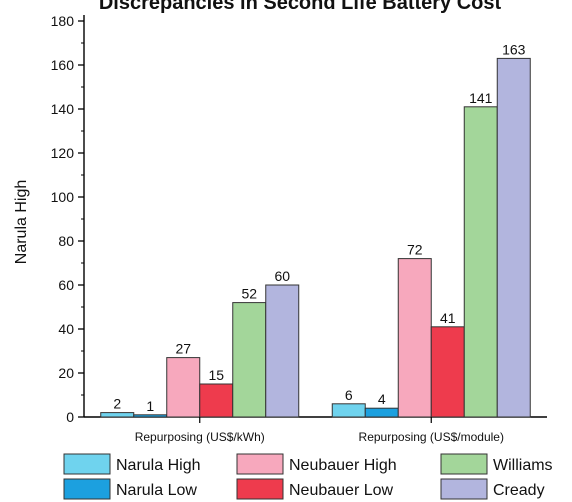 The width and height of the screenshot is (572, 502). I want to click on data-label: 41, so click(448, 318).